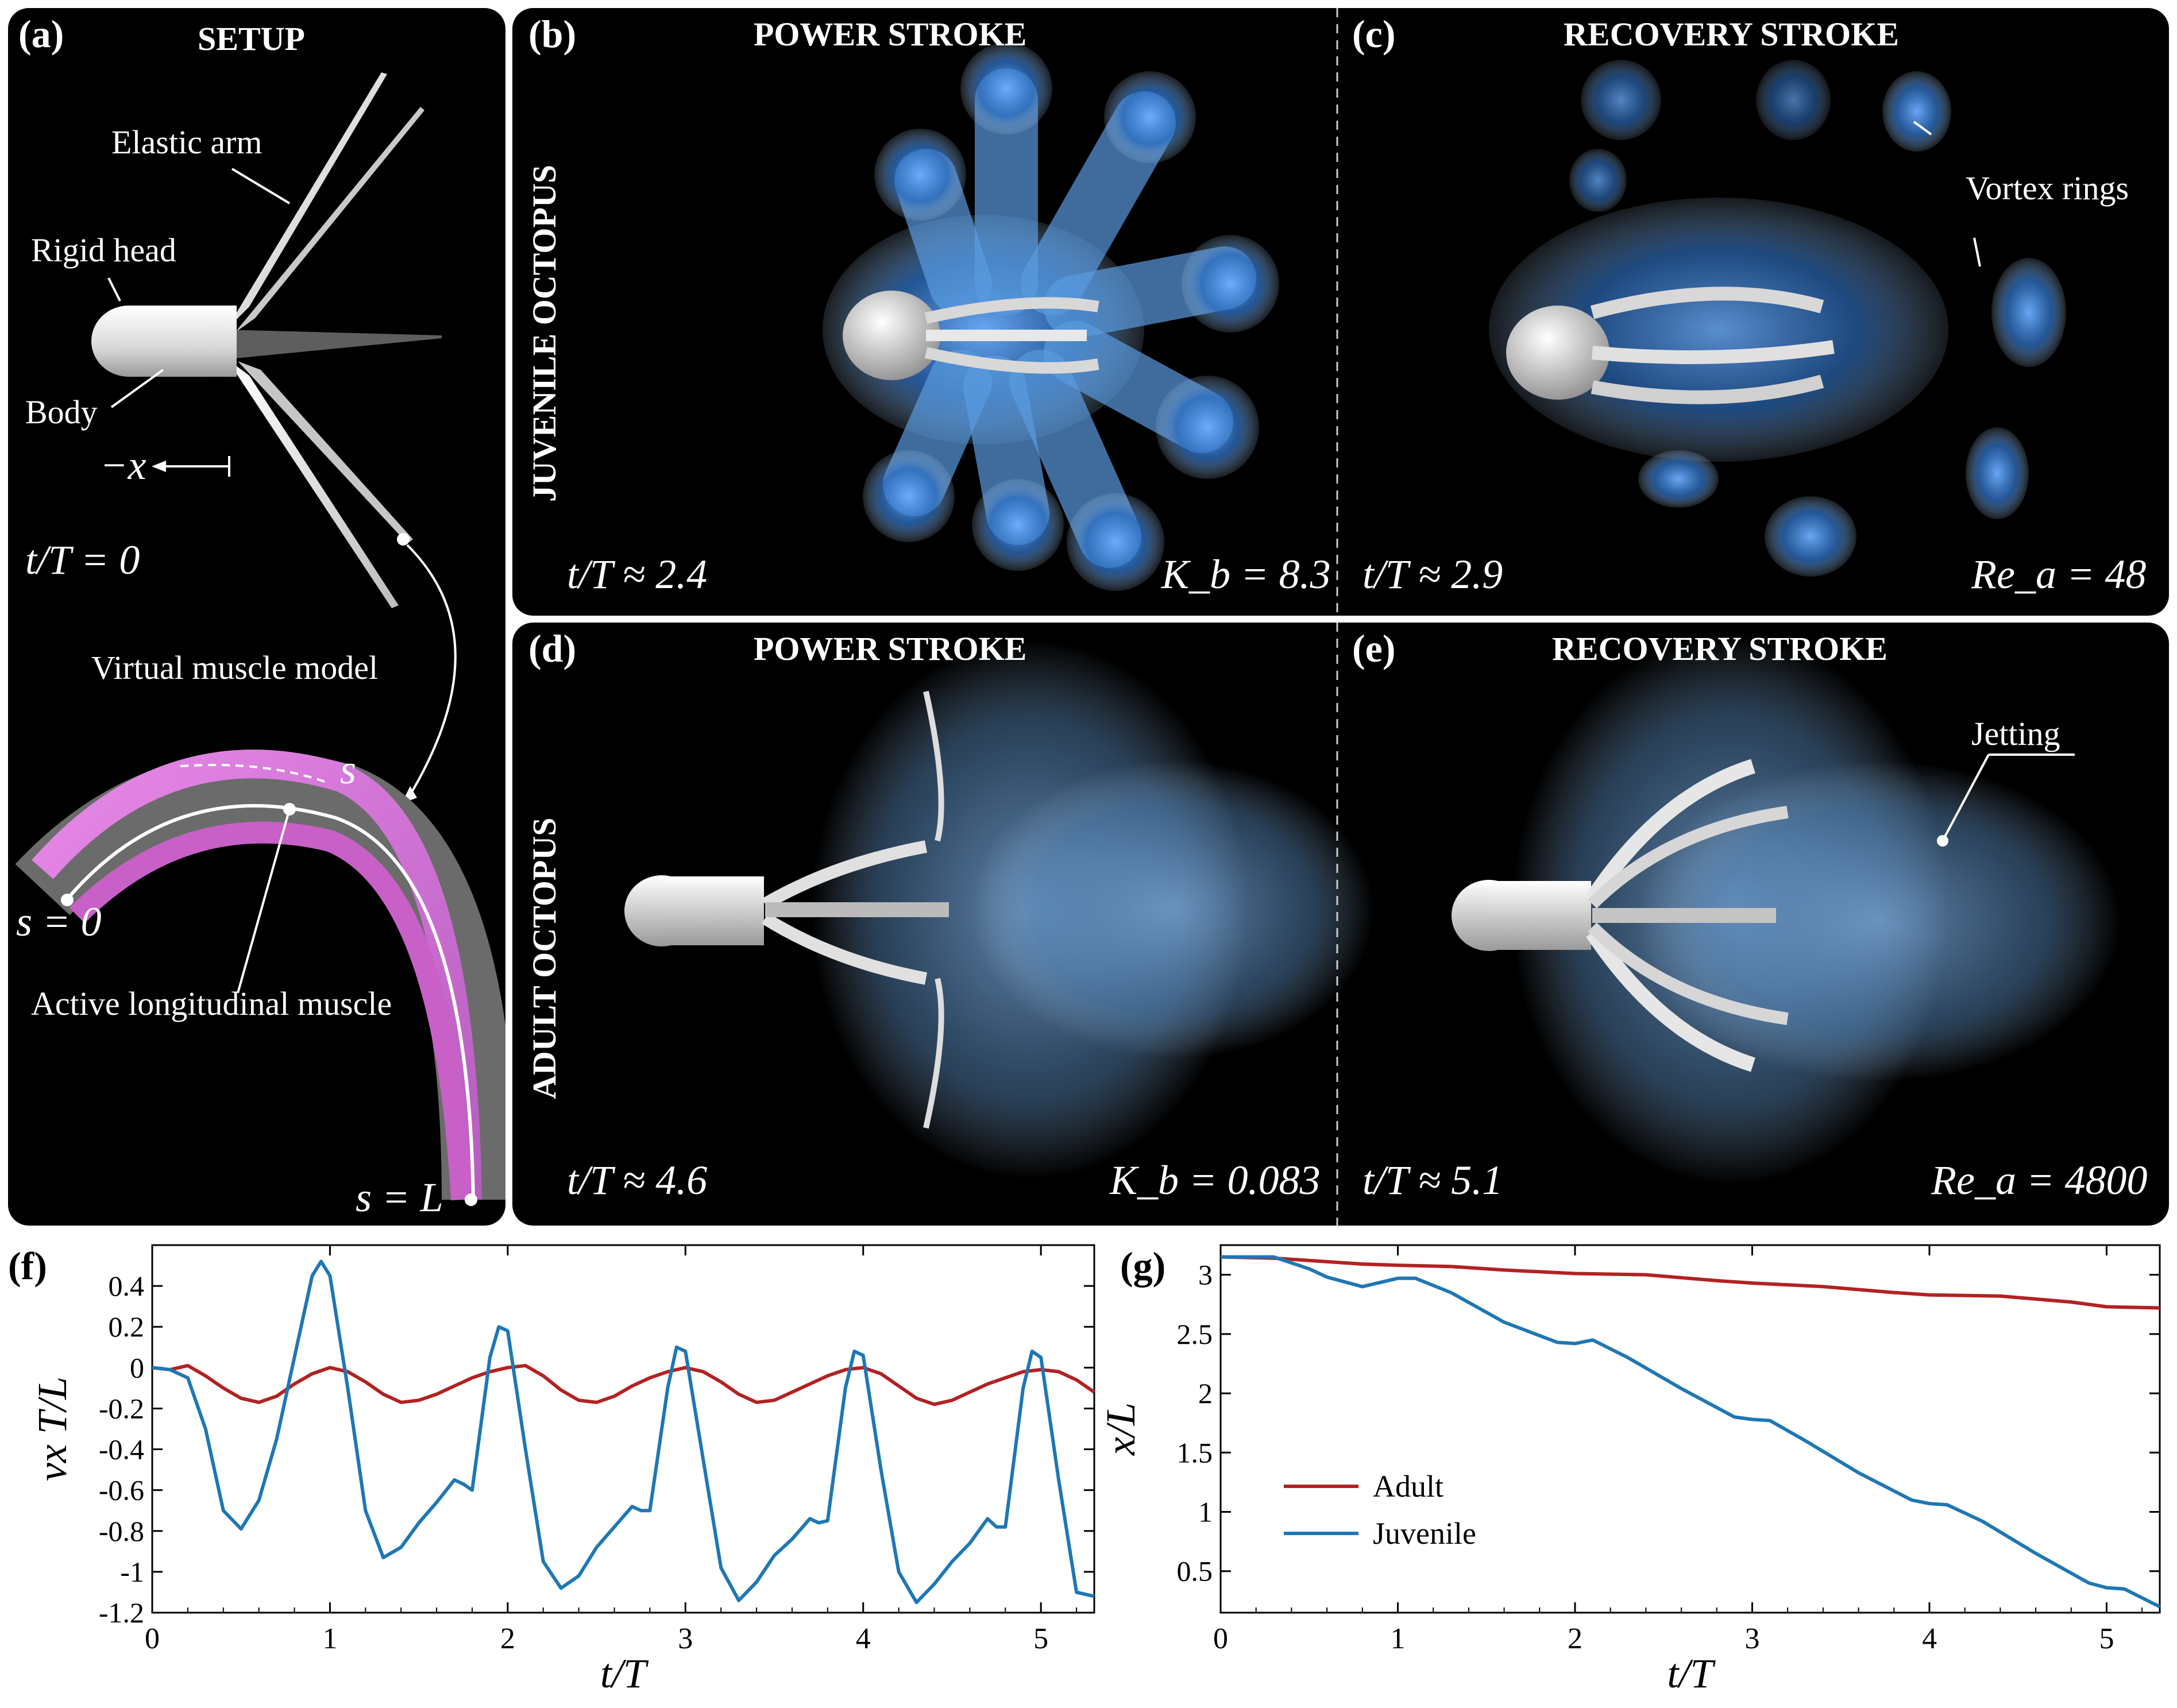 The height and width of the screenshot is (1708, 2177). I want to click on sL-marker, so click(471, 1199).